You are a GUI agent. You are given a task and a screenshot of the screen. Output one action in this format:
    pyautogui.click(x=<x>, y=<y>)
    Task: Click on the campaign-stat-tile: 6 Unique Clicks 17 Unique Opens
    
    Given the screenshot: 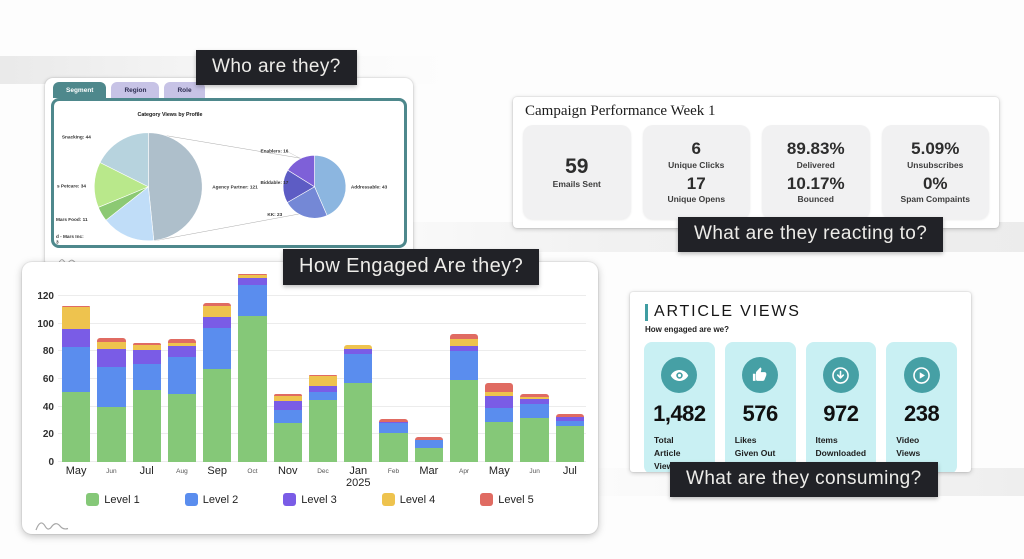 What is the action you would take?
    pyautogui.click(x=696, y=172)
    